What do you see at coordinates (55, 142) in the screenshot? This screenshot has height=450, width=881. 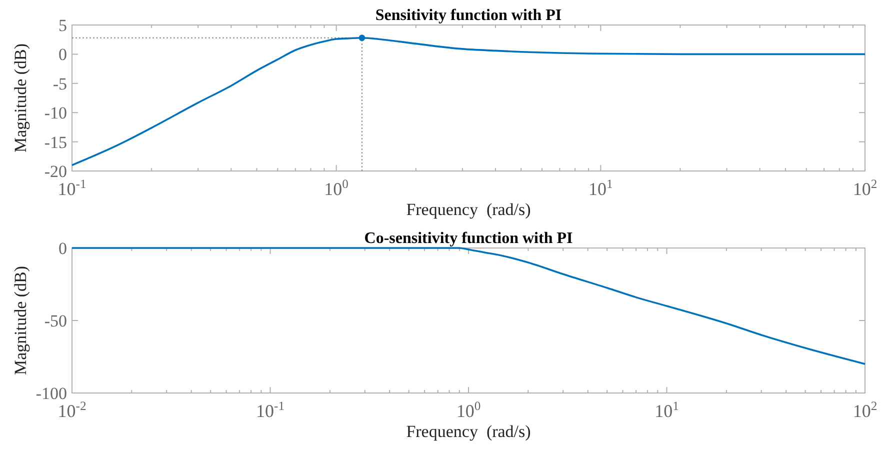 I see `y-tick-label: -15` at bounding box center [55, 142].